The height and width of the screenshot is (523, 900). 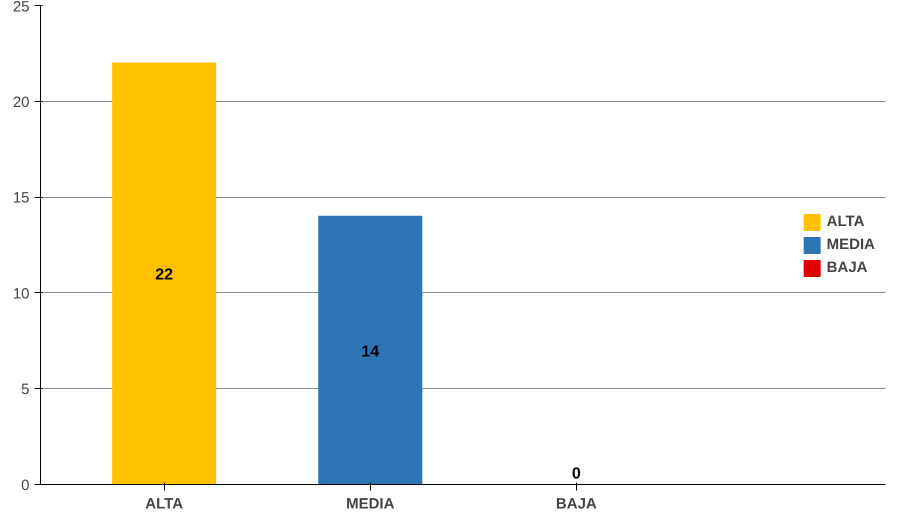 I want to click on data-label: 0, so click(x=576, y=474).